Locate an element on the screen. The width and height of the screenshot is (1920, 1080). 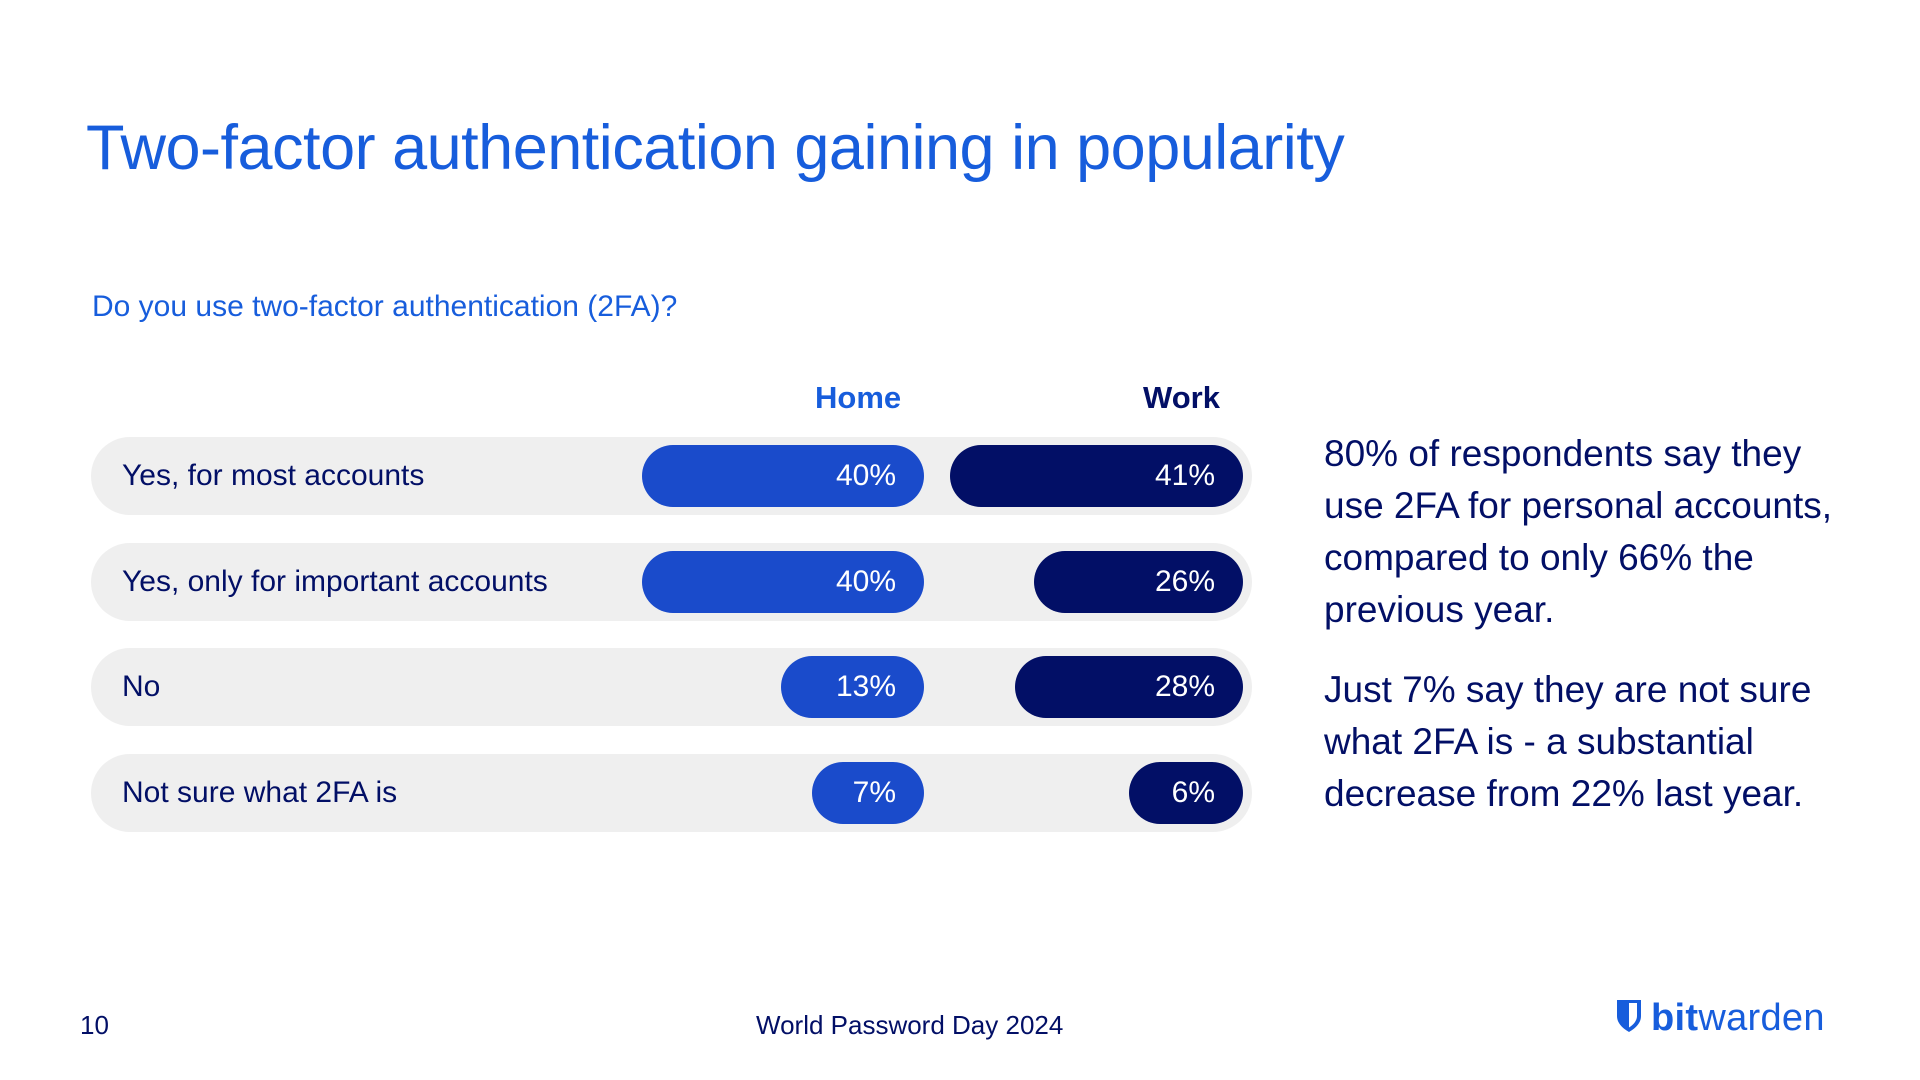
page-number: 10 is located at coordinates (94, 1025).